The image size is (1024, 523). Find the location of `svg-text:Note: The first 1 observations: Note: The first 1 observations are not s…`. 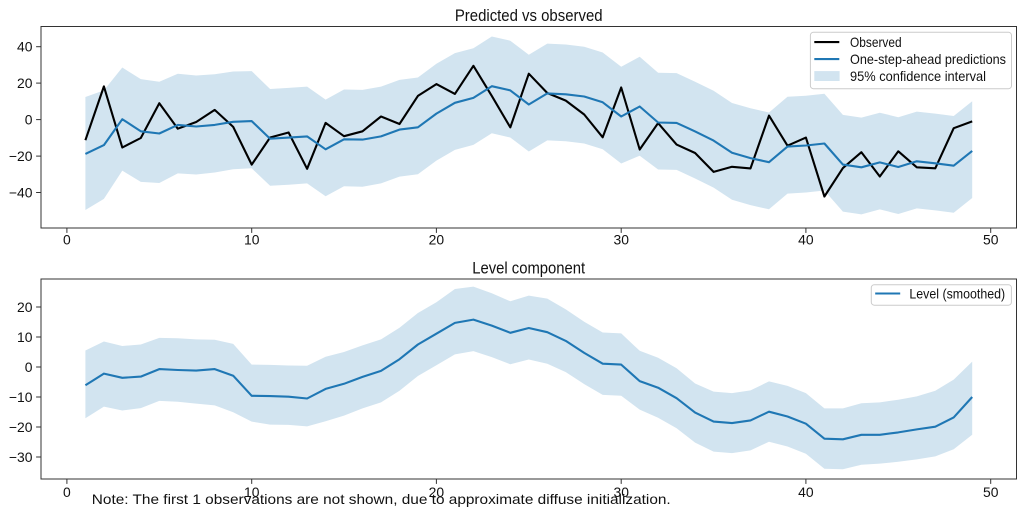

svg-text:Note: The first 1 observations: Note: The first 1 observations are not s… is located at coordinates (381, 499).